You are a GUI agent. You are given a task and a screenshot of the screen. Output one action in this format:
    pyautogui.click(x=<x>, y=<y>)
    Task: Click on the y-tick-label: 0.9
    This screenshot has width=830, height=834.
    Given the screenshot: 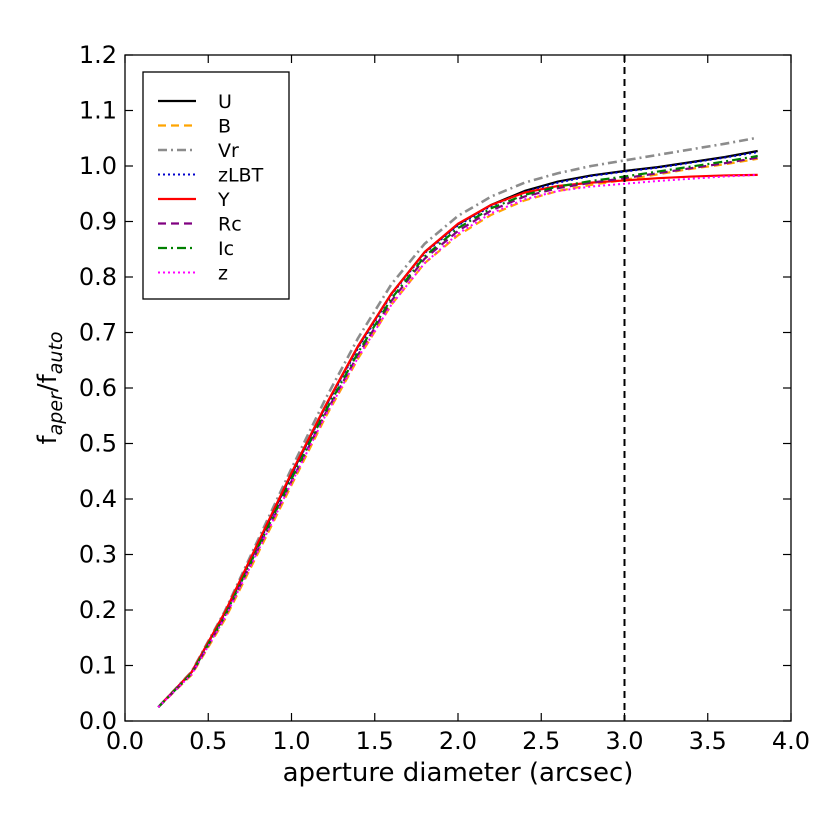 What is the action you would take?
    pyautogui.click(x=98, y=222)
    